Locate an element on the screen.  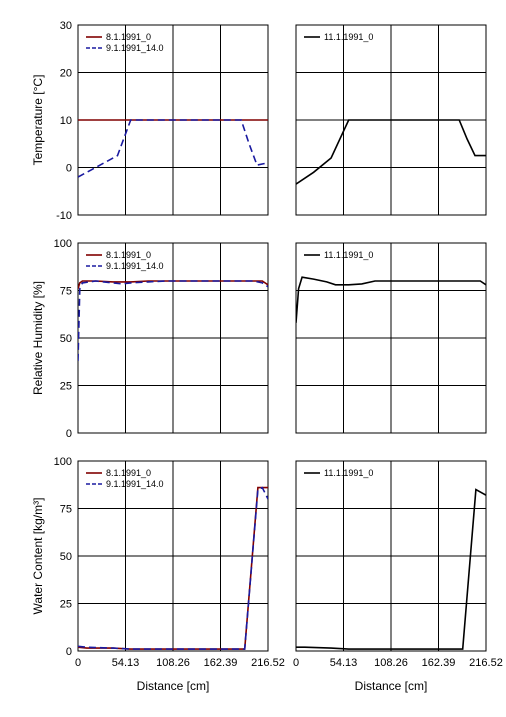
y-axis-label: Temperature [°C] is located at coordinates (38, 120).